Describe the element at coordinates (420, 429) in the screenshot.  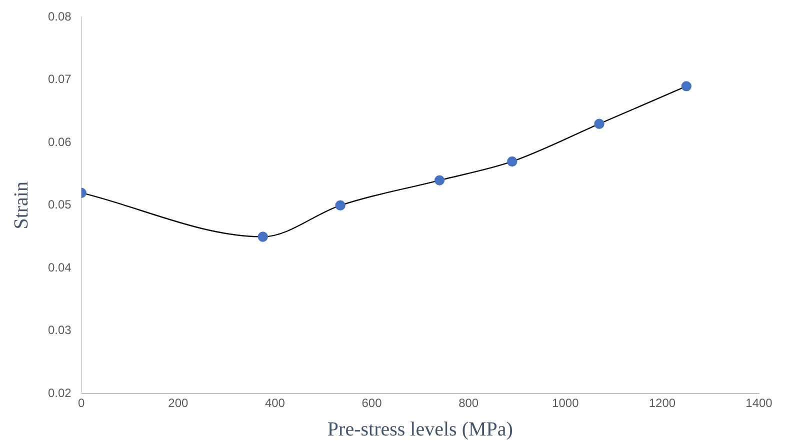
I see `x-axis-title: Pre-stress levels (MPa)` at that location.